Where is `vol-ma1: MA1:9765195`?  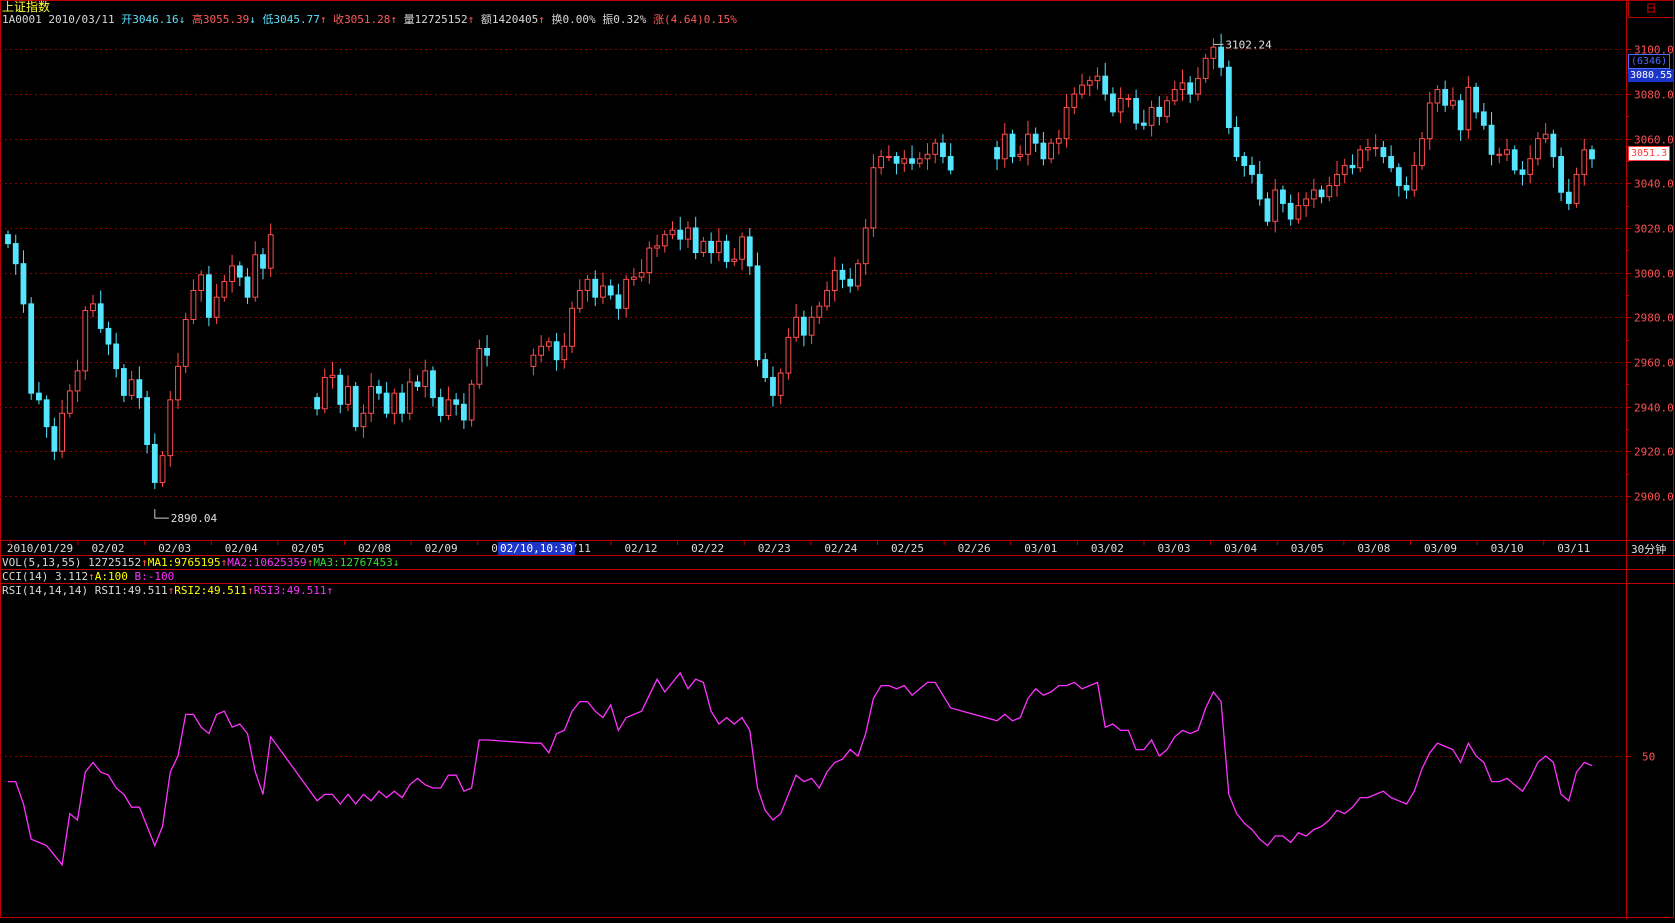
vol-ma1: MA1:9765195 is located at coordinates (184, 562).